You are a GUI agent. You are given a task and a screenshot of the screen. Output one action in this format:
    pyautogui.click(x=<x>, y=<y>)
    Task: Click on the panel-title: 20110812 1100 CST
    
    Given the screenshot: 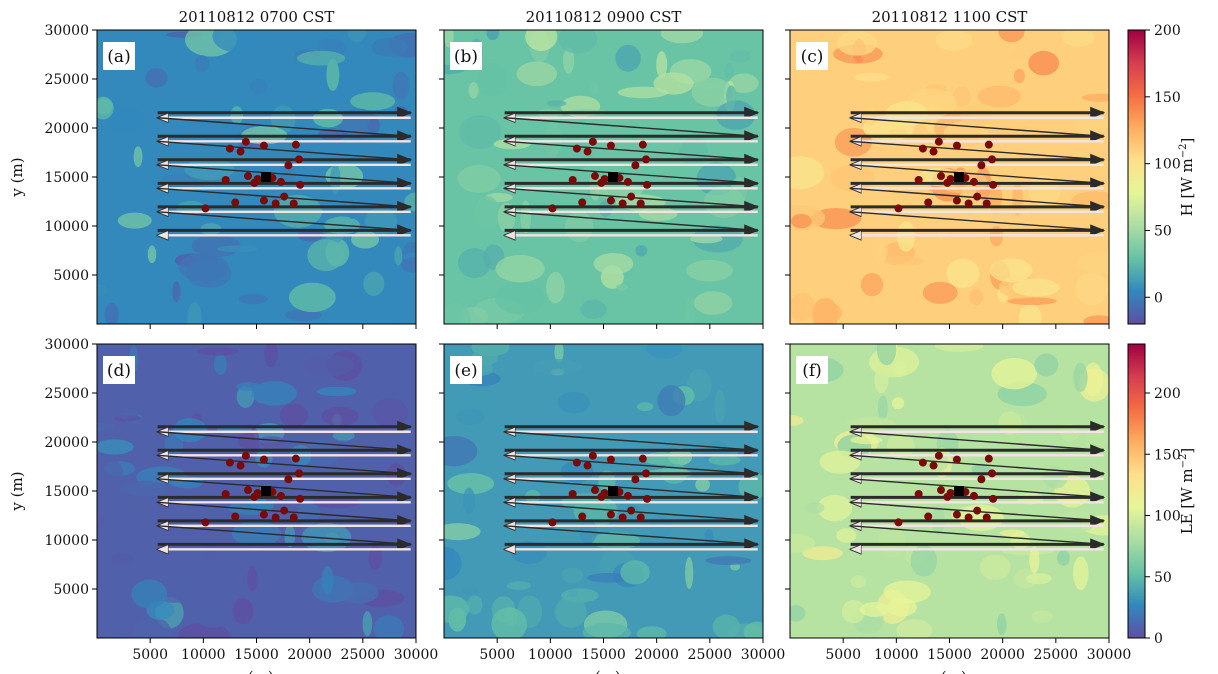 What is the action you would take?
    pyautogui.click(x=950, y=17)
    